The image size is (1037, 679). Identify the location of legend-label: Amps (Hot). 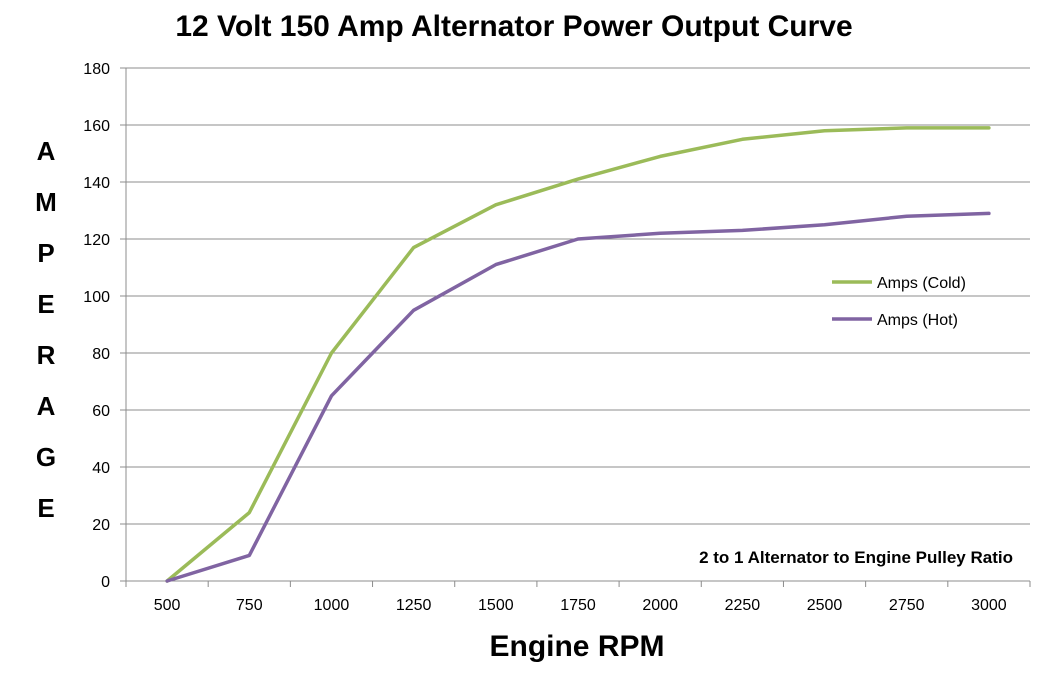
(917, 320).